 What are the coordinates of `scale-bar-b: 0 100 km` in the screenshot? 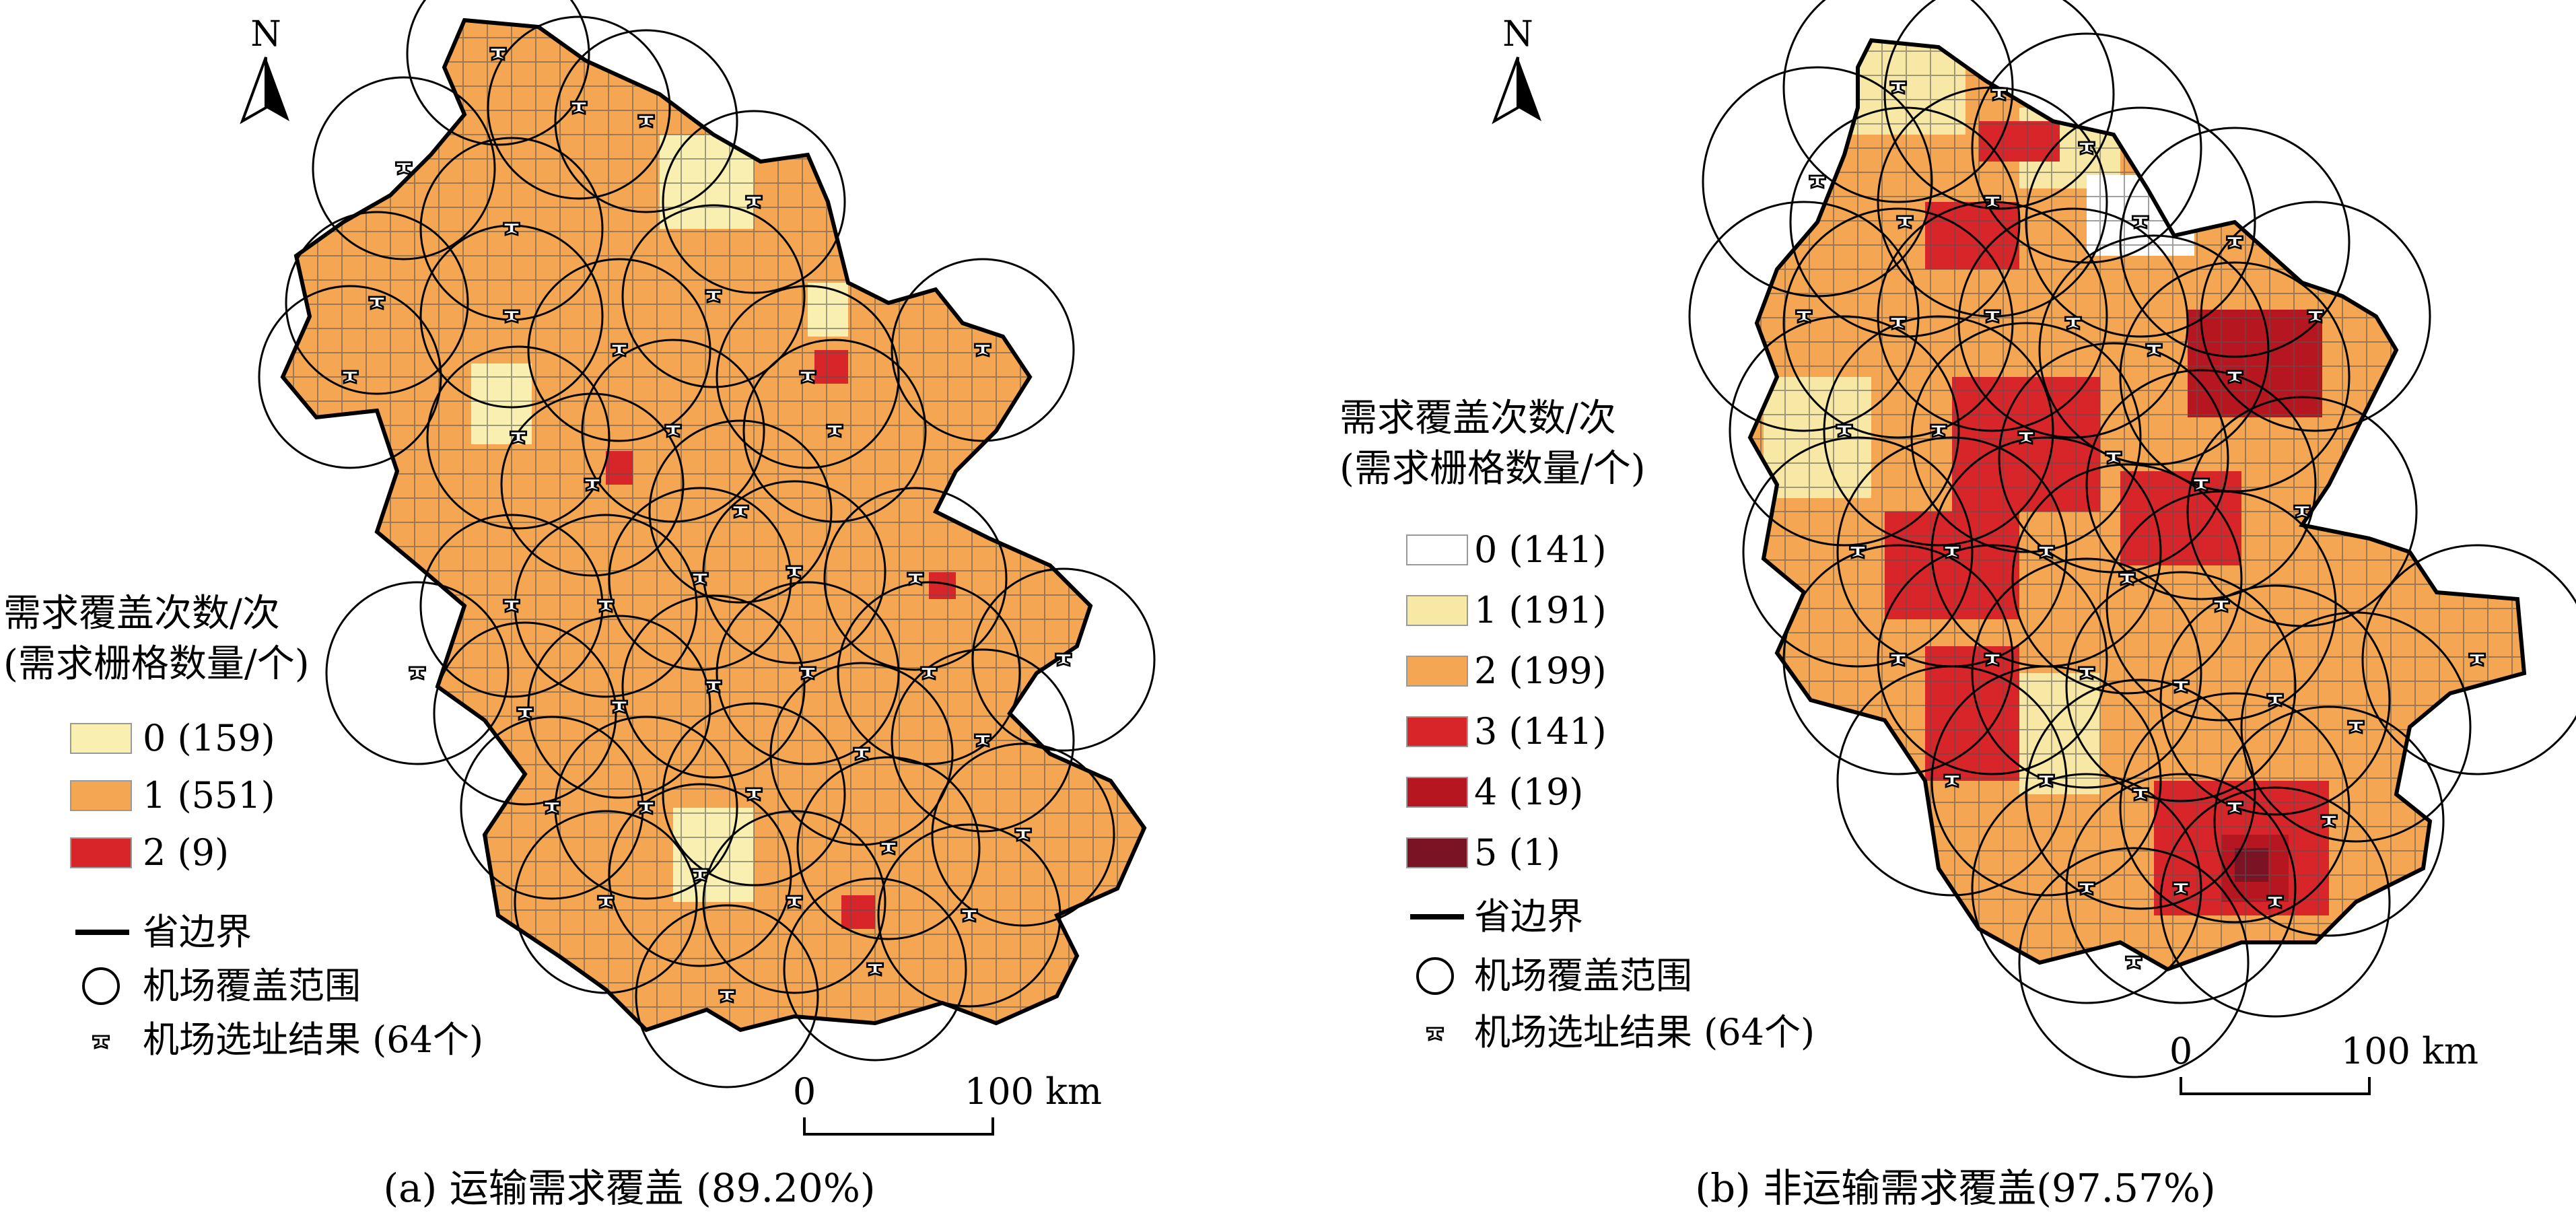 It's located at (2323, 1062).